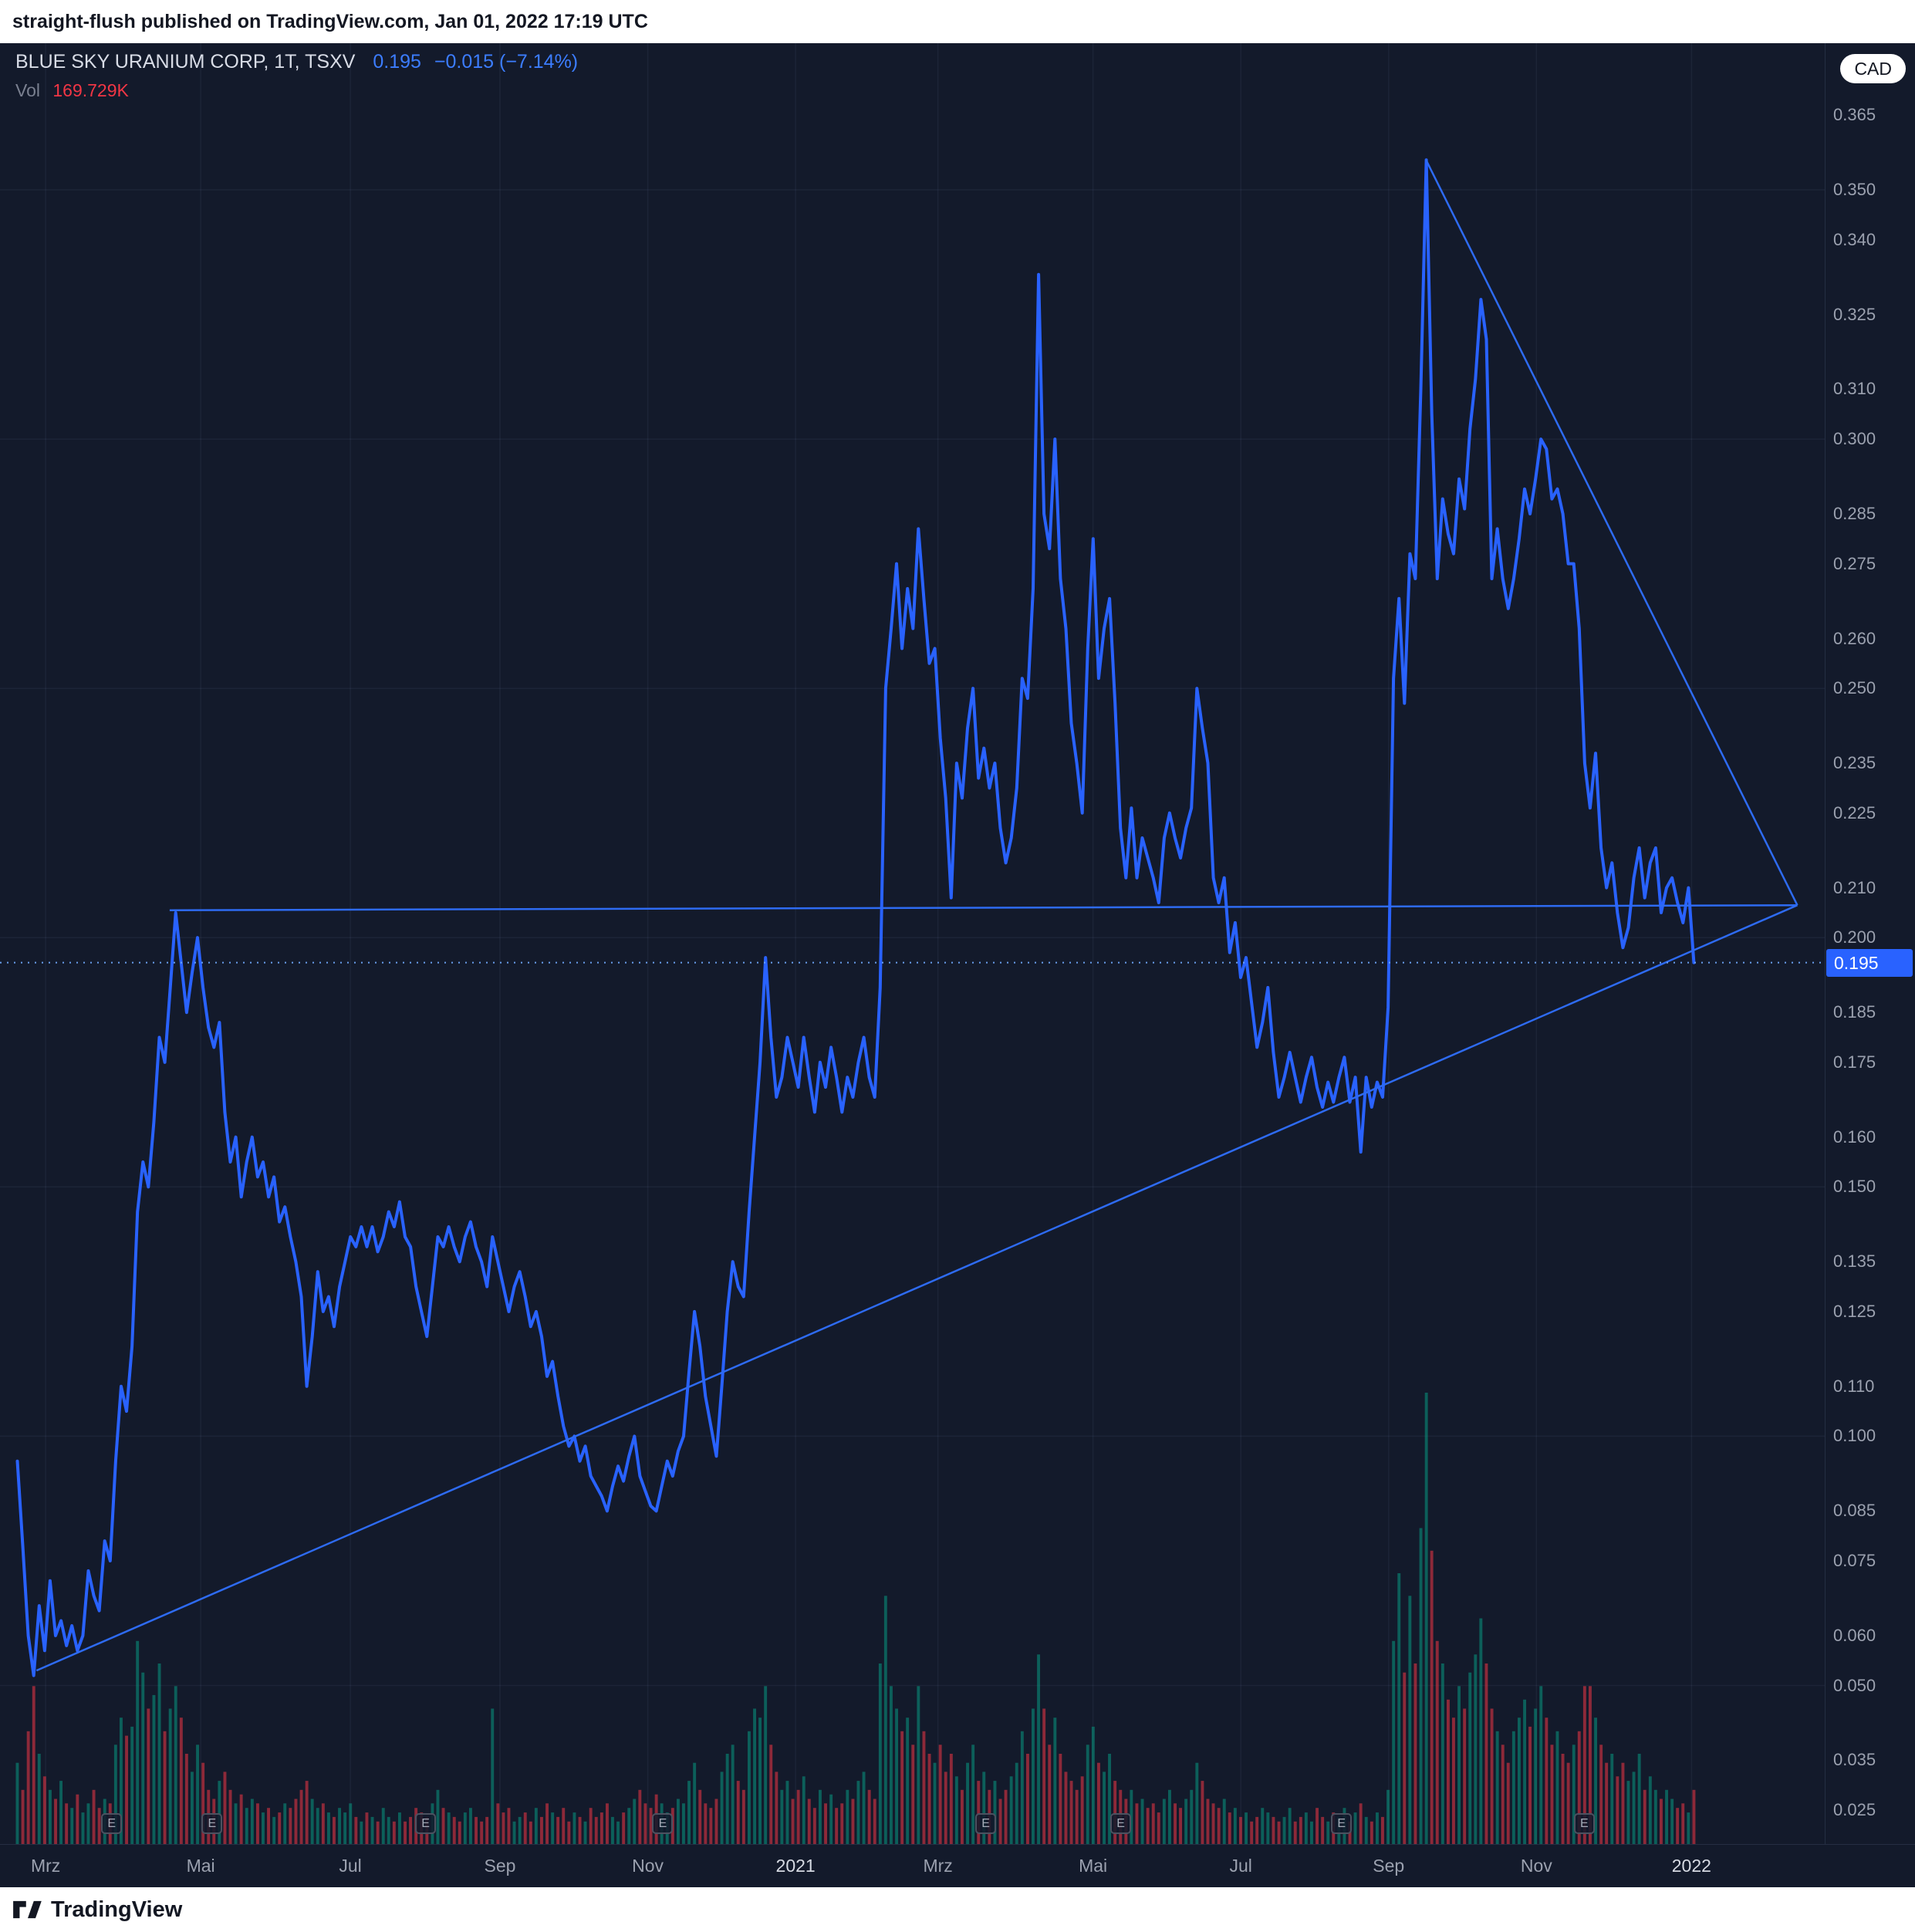  Describe the element at coordinates (200, 1866) in the screenshot. I see `time-axis-month-label: Mai` at that location.